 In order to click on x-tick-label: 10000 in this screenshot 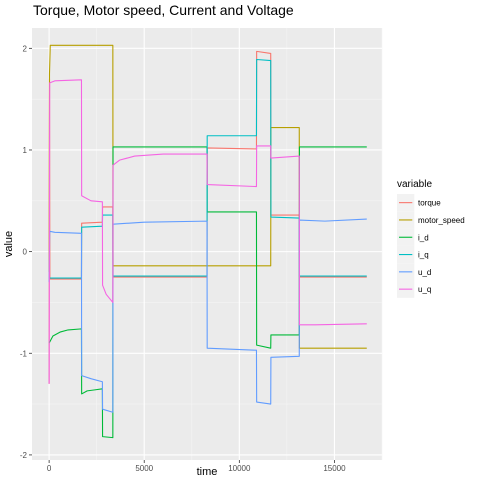, I will do `click(239, 468)`.